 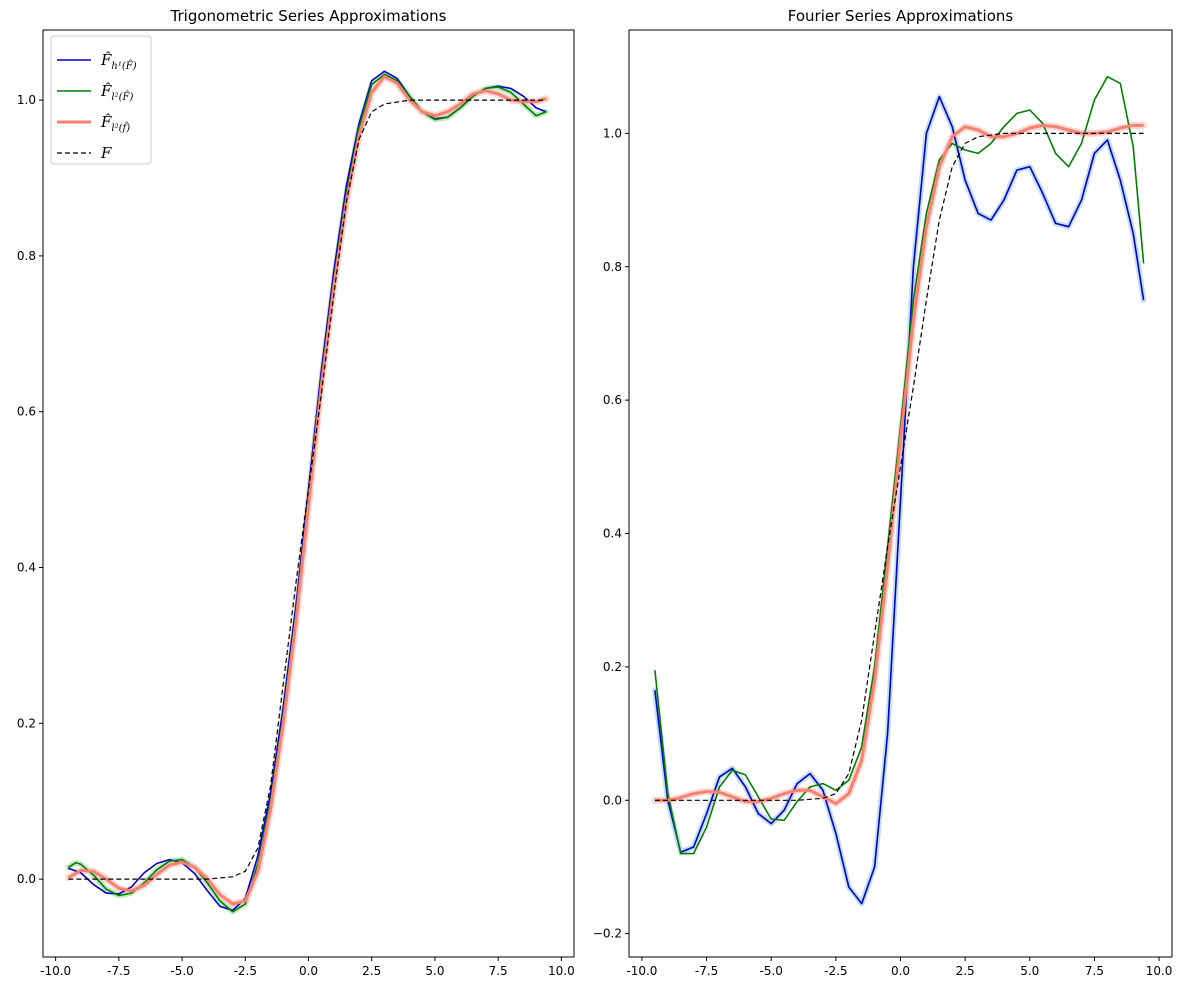 What do you see at coordinates (901, 16) in the screenshot?
I see `fourier-chart-title: Fourier Series Approximations` at bounding box center [901, 16].